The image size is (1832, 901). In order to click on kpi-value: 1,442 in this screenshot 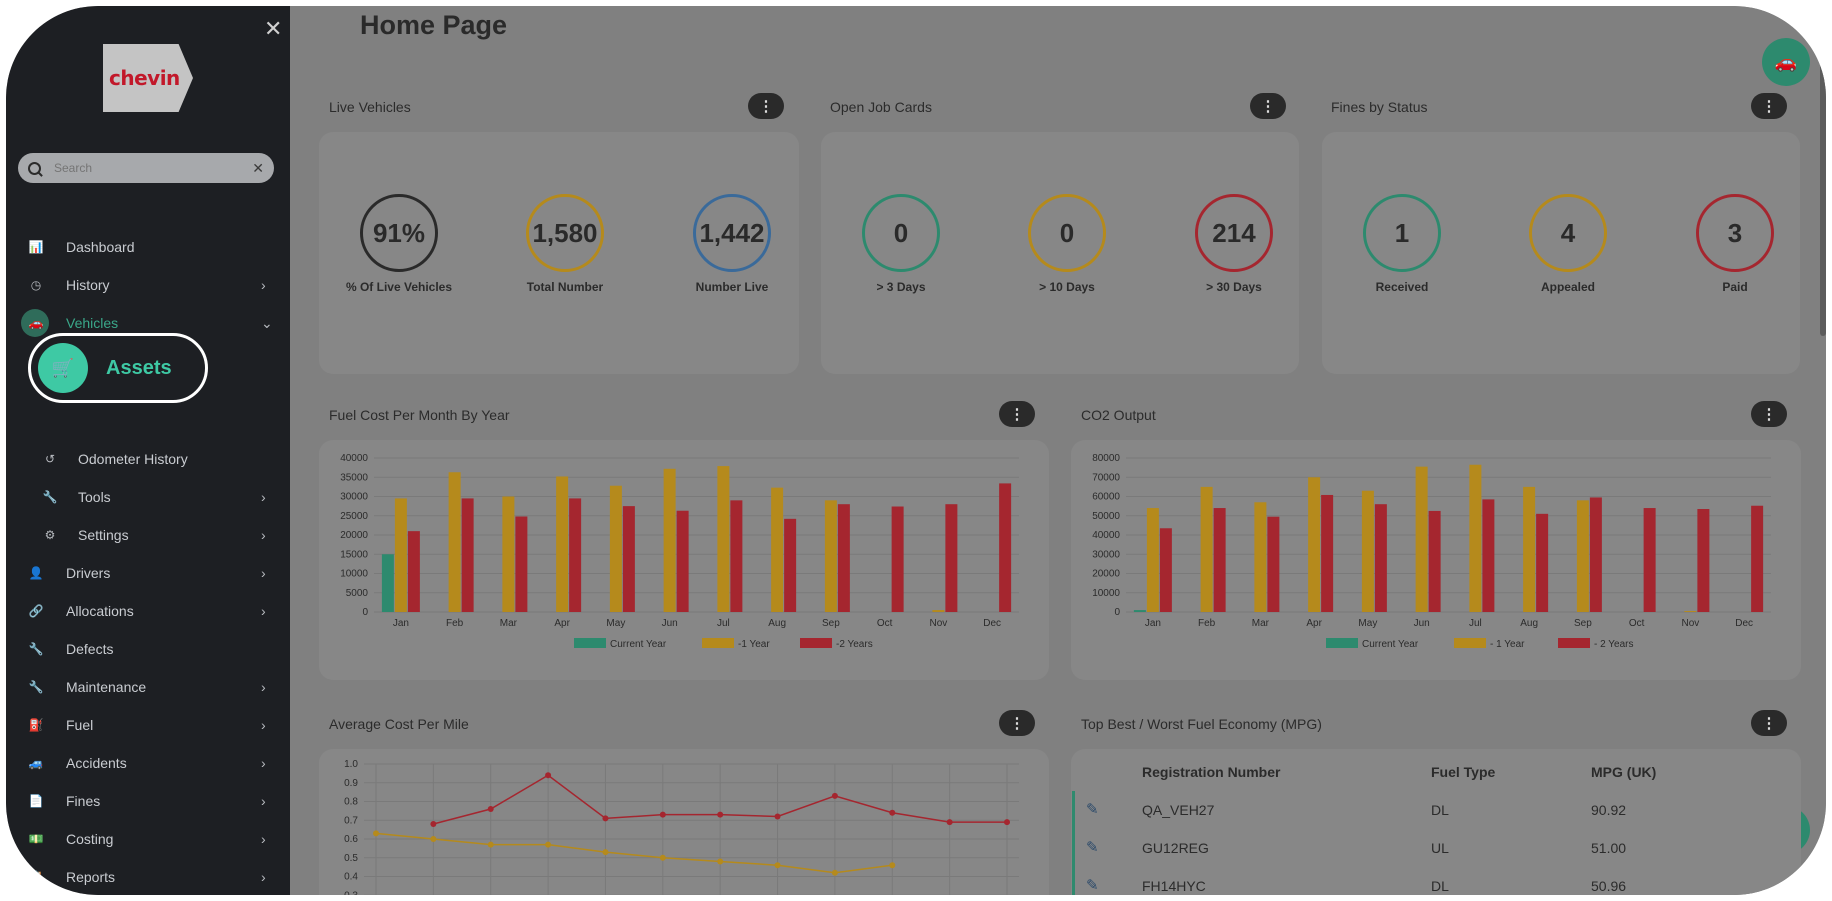, I will do `click(732, 232)`.